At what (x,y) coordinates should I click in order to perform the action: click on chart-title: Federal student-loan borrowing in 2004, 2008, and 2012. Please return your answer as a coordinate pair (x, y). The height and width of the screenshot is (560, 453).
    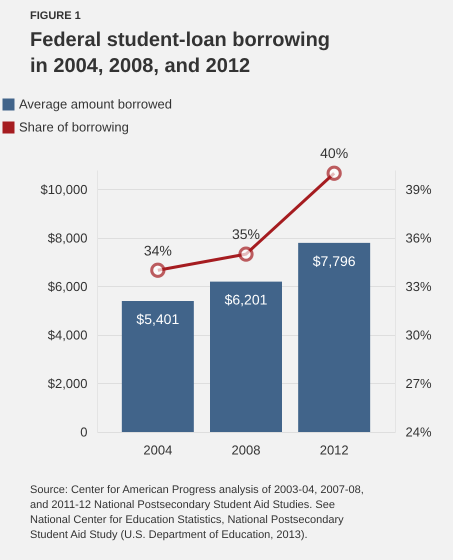
    Looking at the image, I should click on (180, 53).